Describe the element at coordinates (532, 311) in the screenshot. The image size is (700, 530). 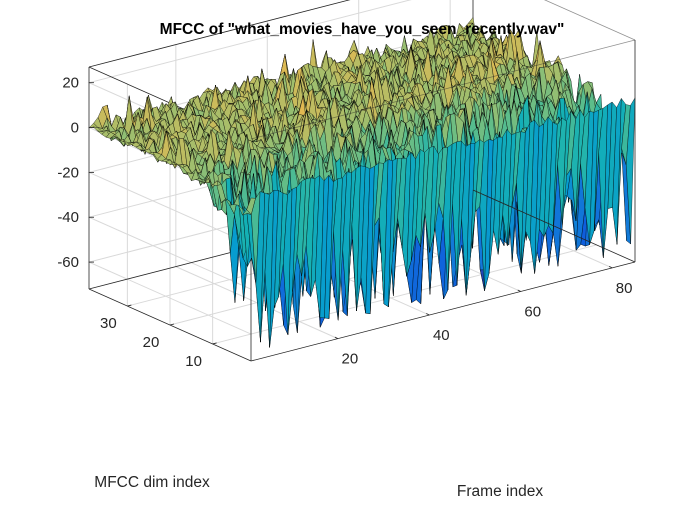
I see `x-tick-label: 60` at that location.